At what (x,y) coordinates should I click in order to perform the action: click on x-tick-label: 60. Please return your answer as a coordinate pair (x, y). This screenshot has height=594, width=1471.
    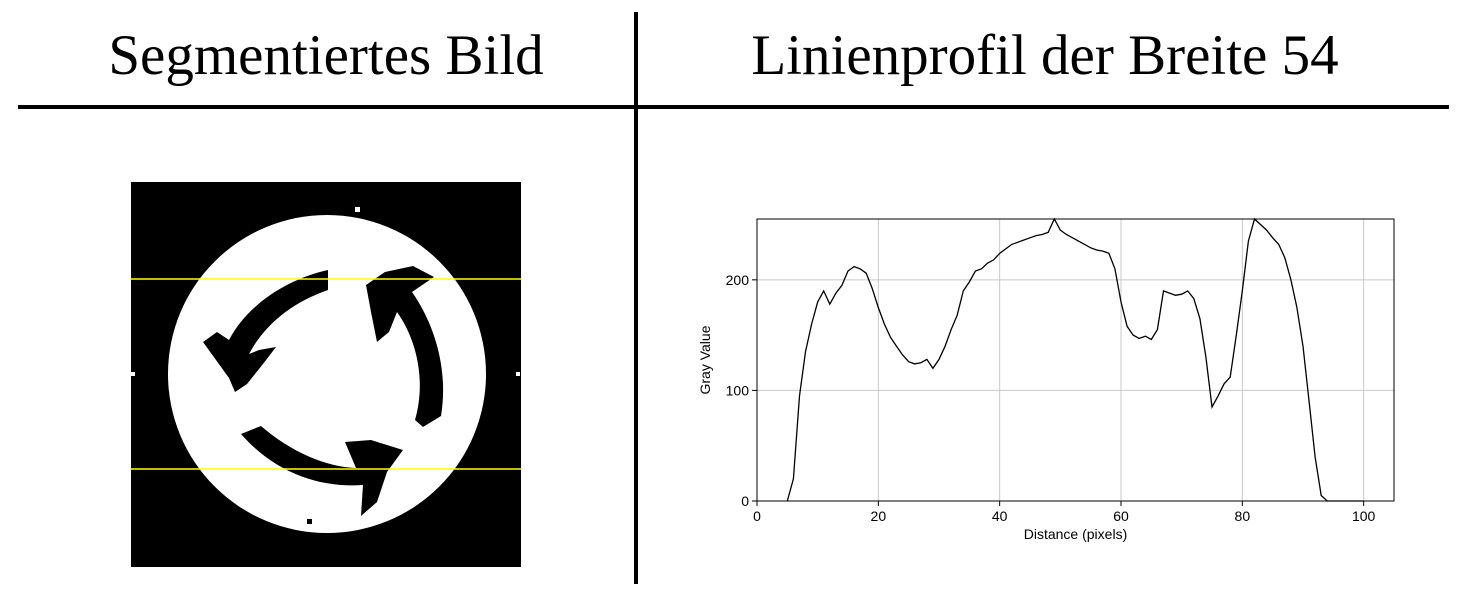
    Looking at the image, I should click on (1121, 516).